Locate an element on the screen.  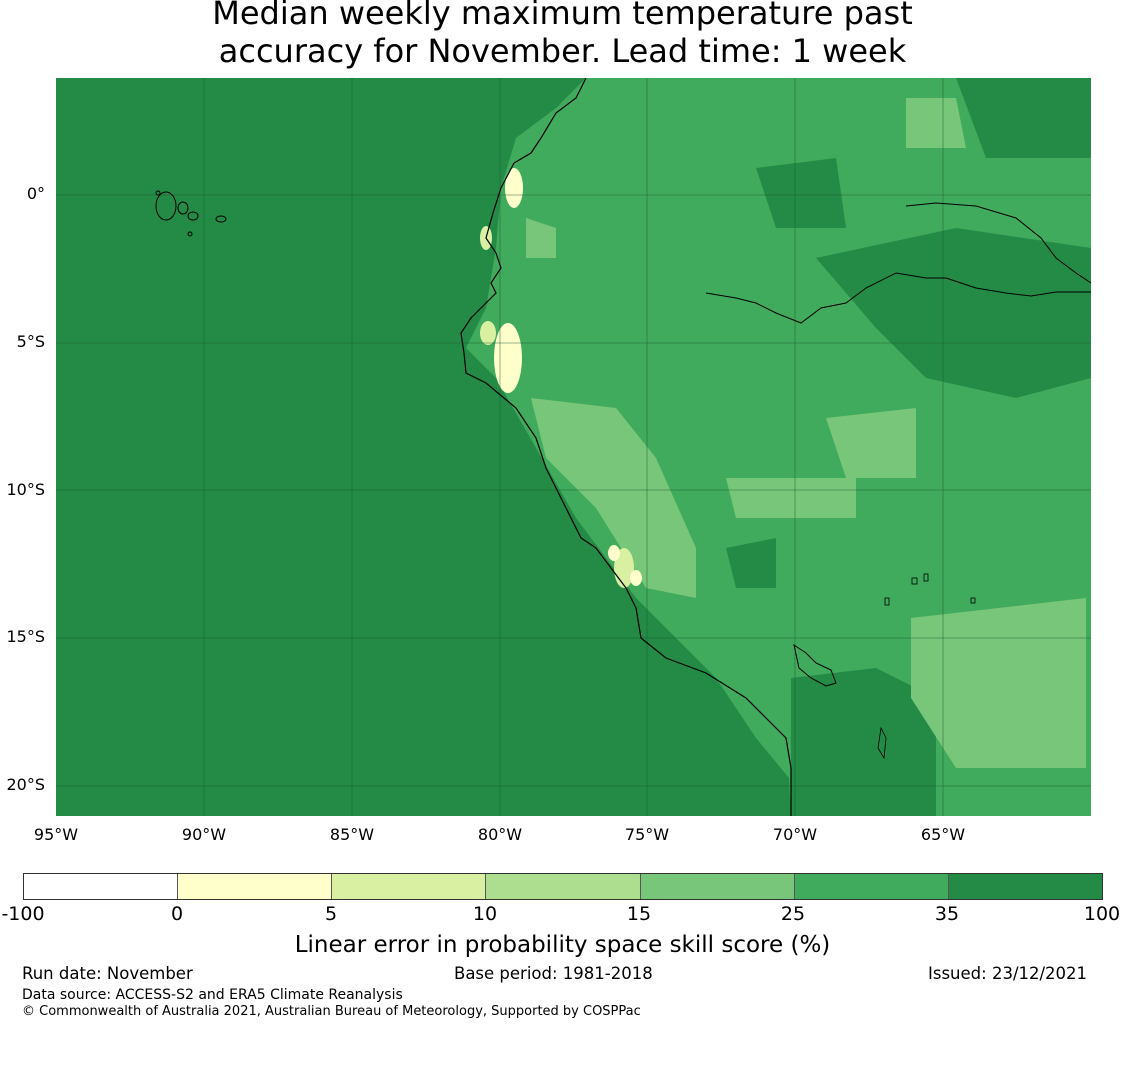
lon-label-65w: 65°W is located at coordinates (943, 834).